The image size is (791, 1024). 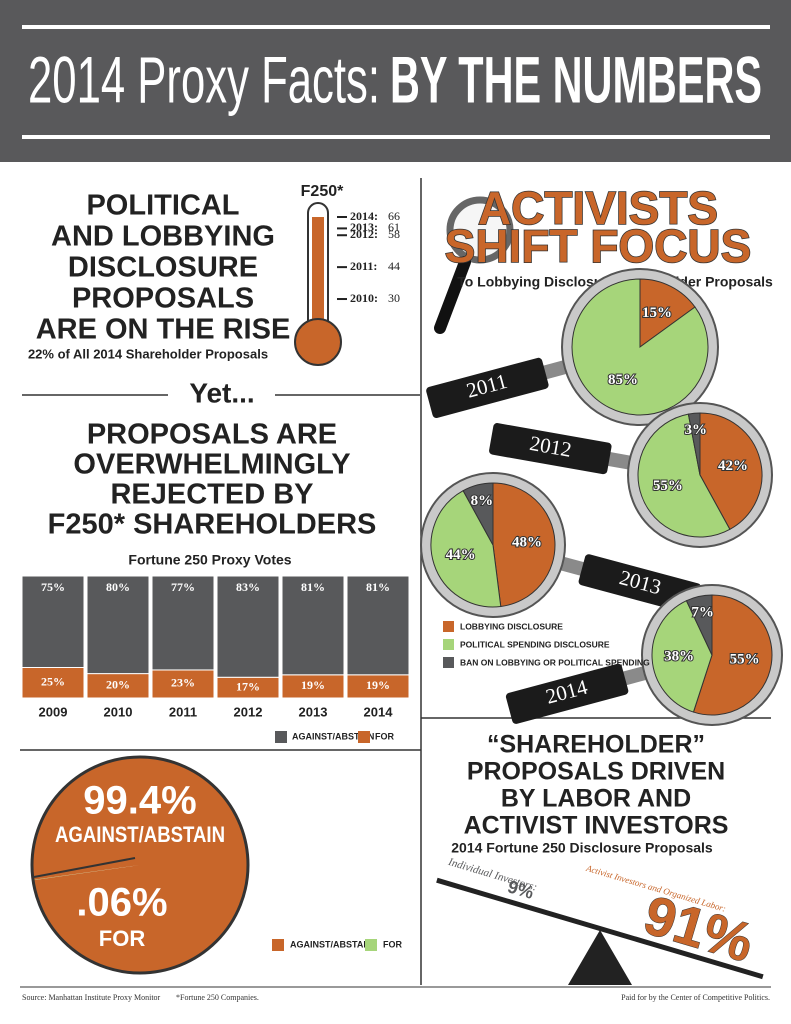 I want to click on value-label: 15%, so click(x=657, y=313).